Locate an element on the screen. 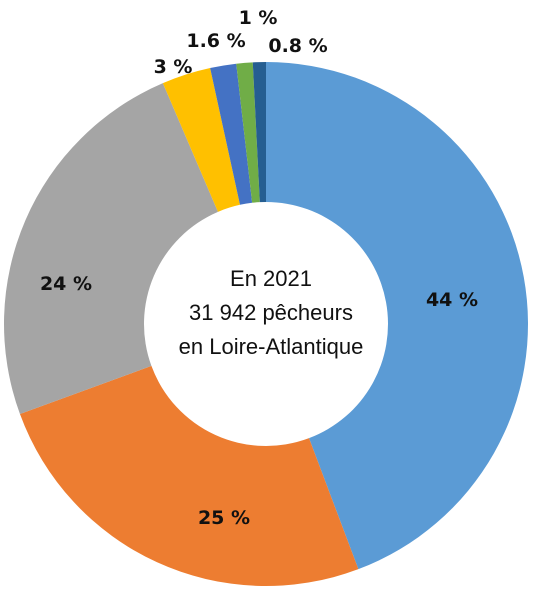 This screenshot has height=600, width=542. slice-label-1: 25 % is located at coordinates (224, 518).